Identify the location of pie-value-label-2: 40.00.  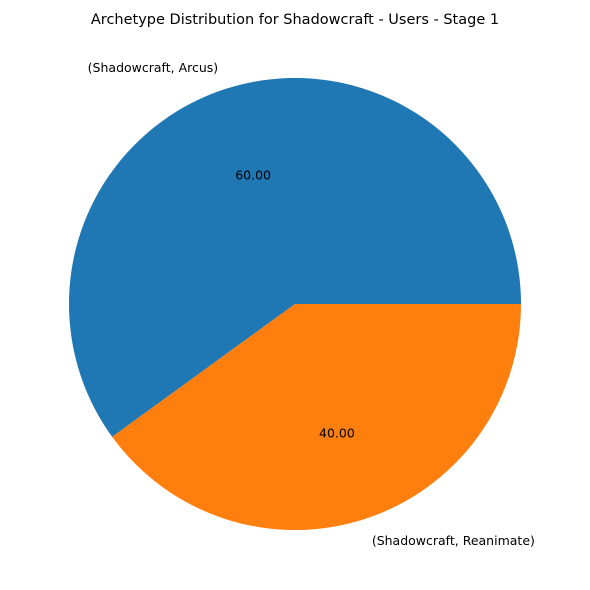
(337, 432).